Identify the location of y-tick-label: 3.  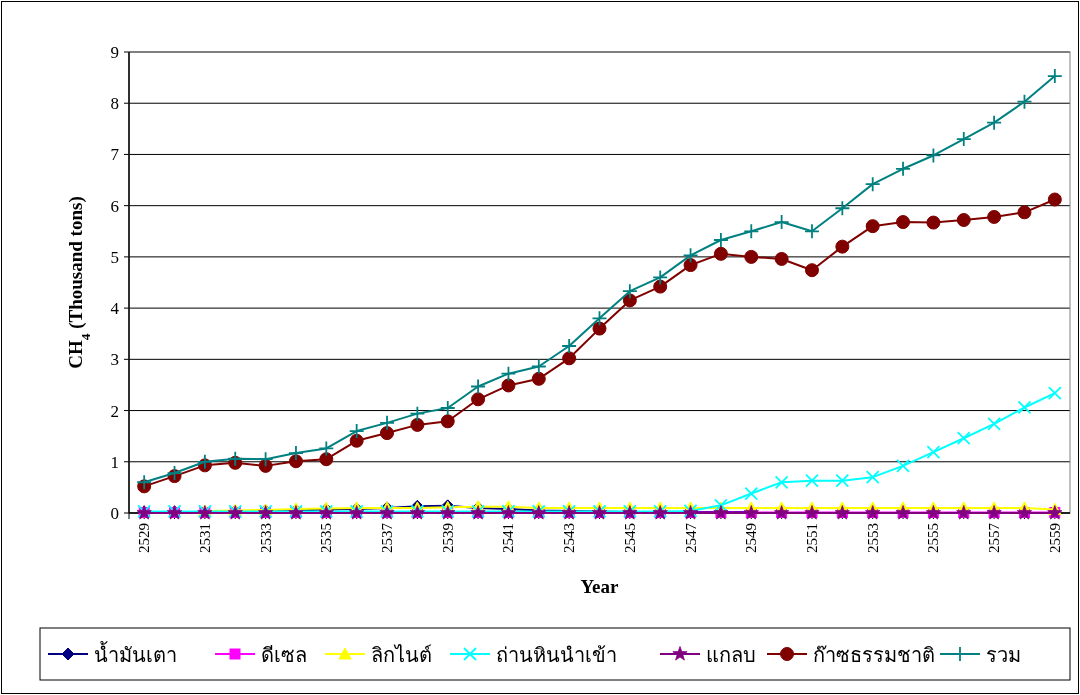
(114, 360).